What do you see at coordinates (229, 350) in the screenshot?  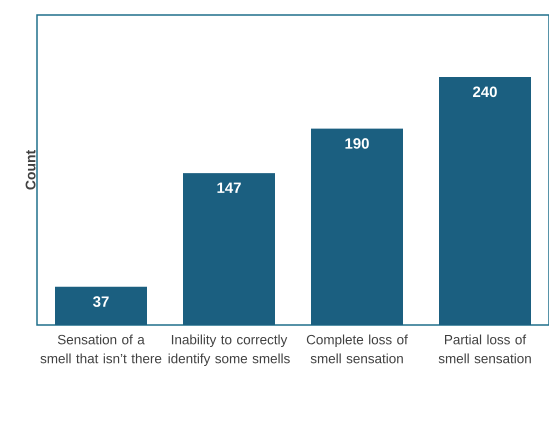 I see `x-tick-label: Inability to correctly identify some smells` at bounding box center [229, 350].